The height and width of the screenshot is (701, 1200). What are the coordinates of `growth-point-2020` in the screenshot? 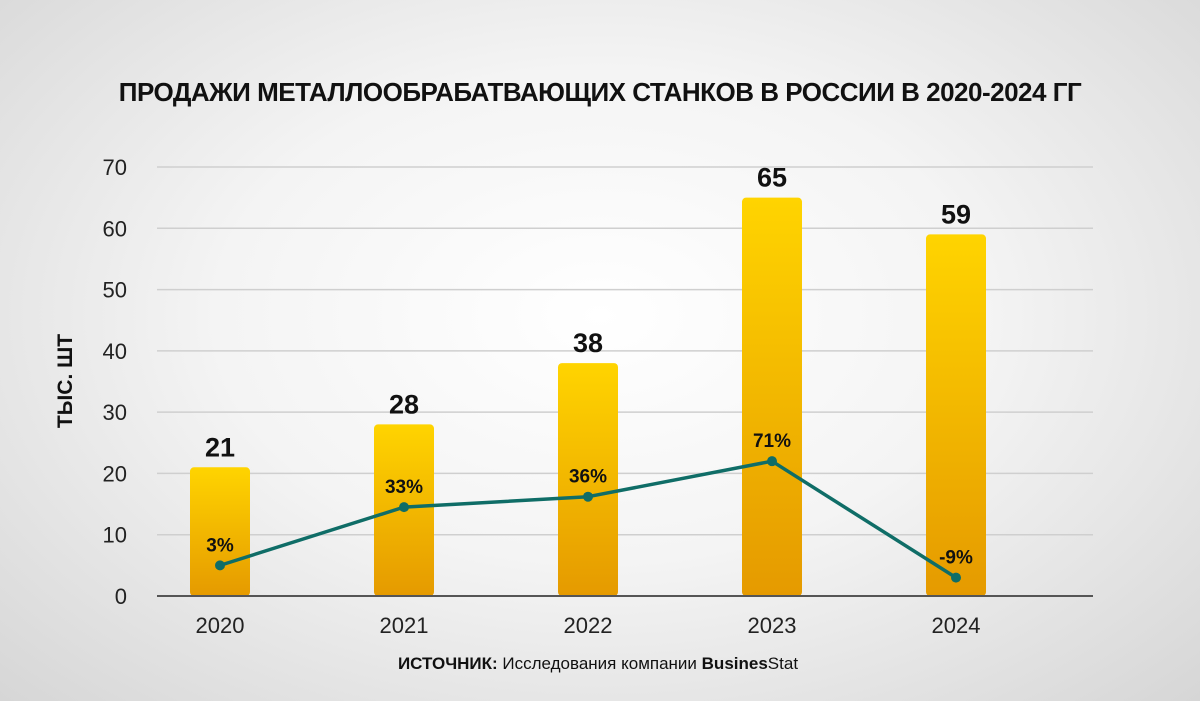 It's located at (220, 565).